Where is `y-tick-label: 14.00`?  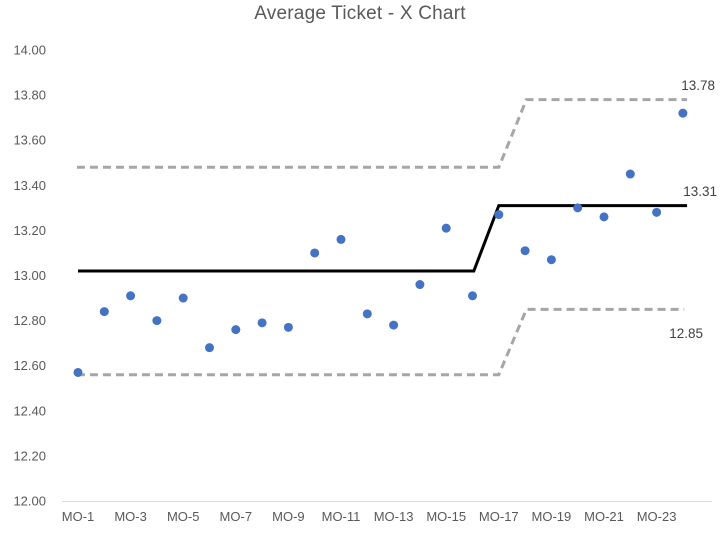 y-tick-label: 14.00 is located at coordinates (29, 50).